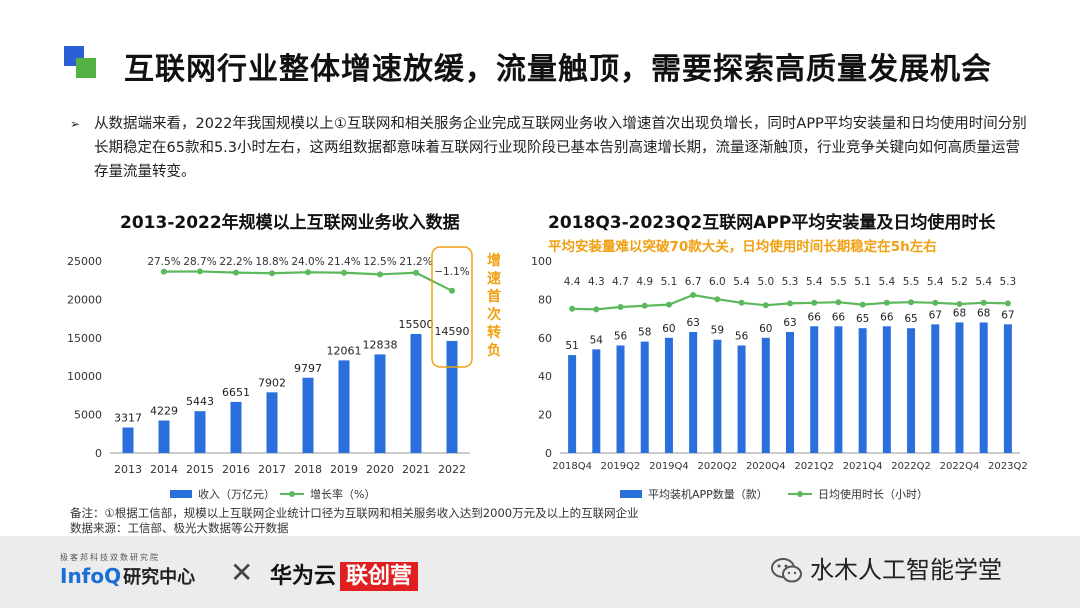 The image size is (1080, 608). What do you see at coordinates (494, 278) in the screenshot?
I see `annotation-char: 速` at bounding box center [494, 278].